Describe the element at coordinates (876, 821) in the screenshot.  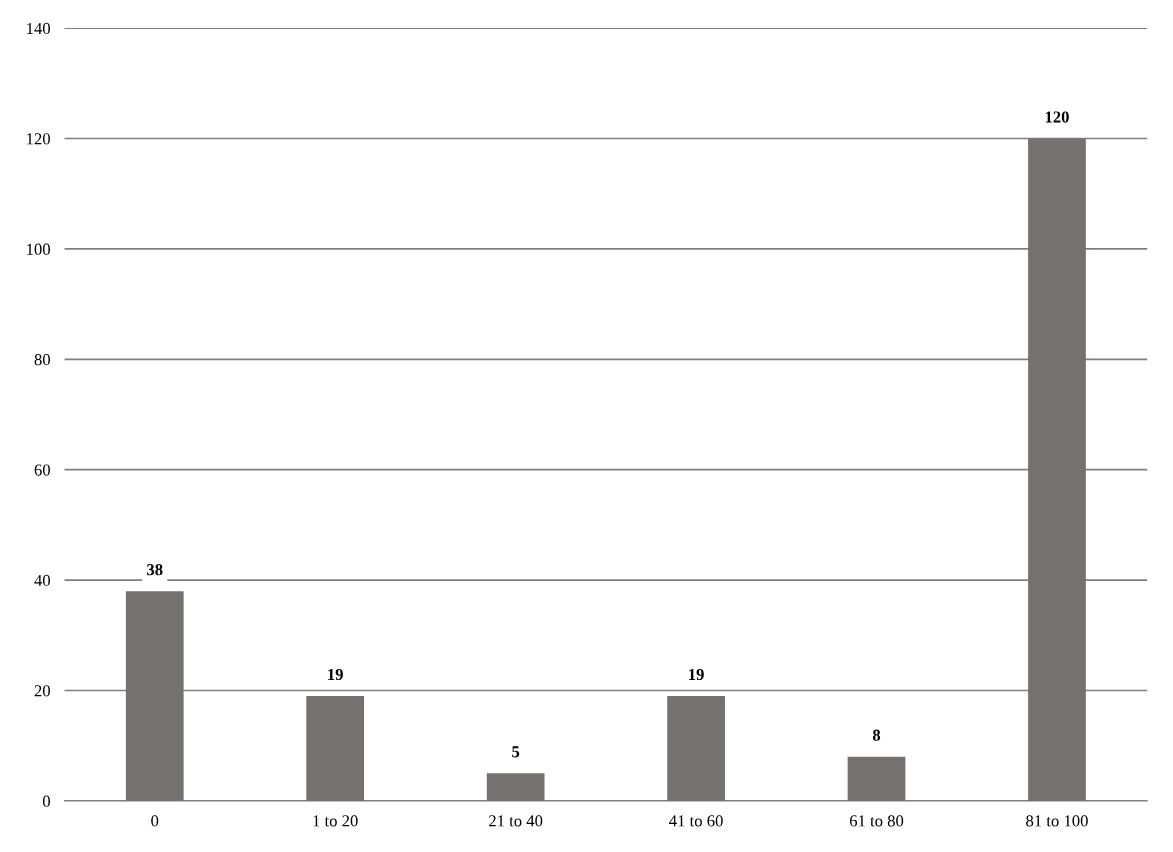
I see `x-tick-label: 61 to 80` at that location.